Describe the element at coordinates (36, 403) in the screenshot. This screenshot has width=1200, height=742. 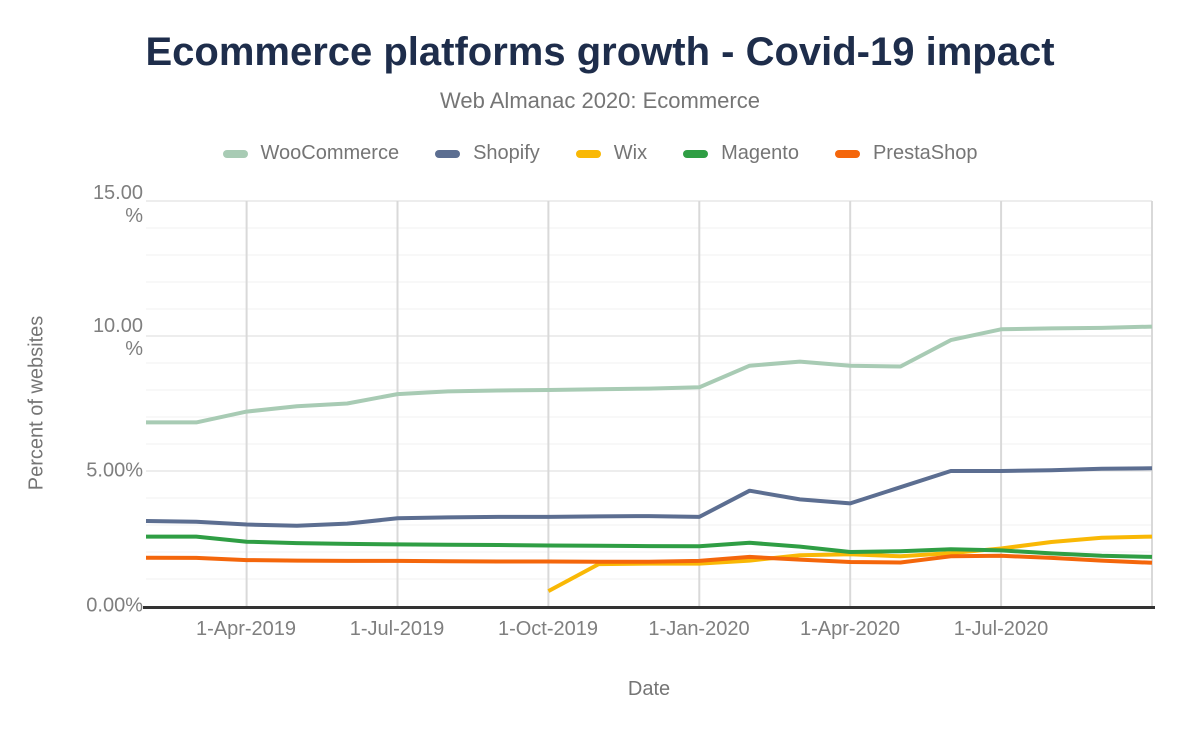
I see `y-axis-title: Percent of websites` at that location.